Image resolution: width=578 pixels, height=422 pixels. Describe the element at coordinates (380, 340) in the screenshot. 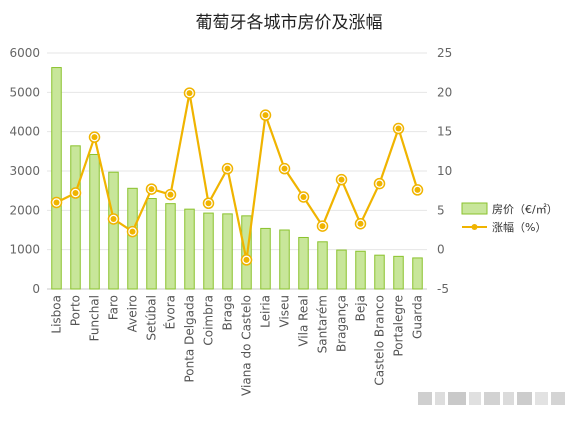

I see `category-label: Castelo Branco` at that location.